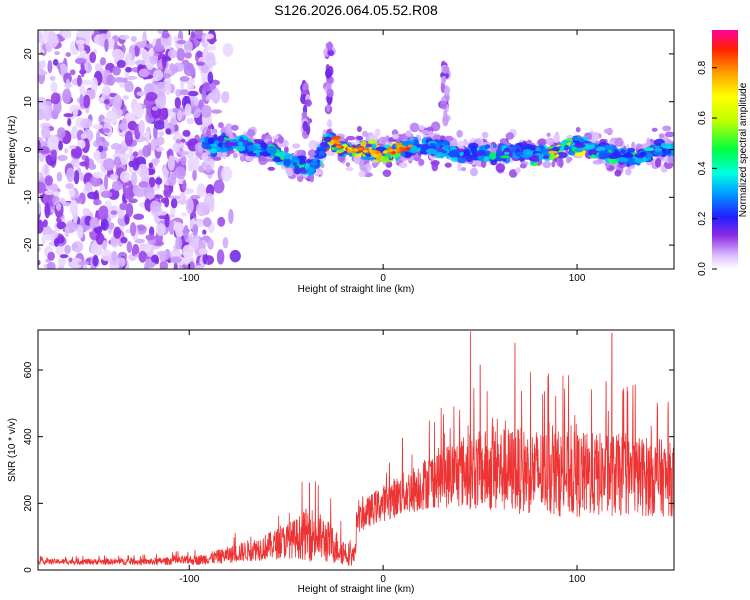 This screenshot has width=750, height=600. What do you see at coordinates (28, 503) in the screenshot?
I see `snr-ytick-label: 200` at bounding box center [28, 503].